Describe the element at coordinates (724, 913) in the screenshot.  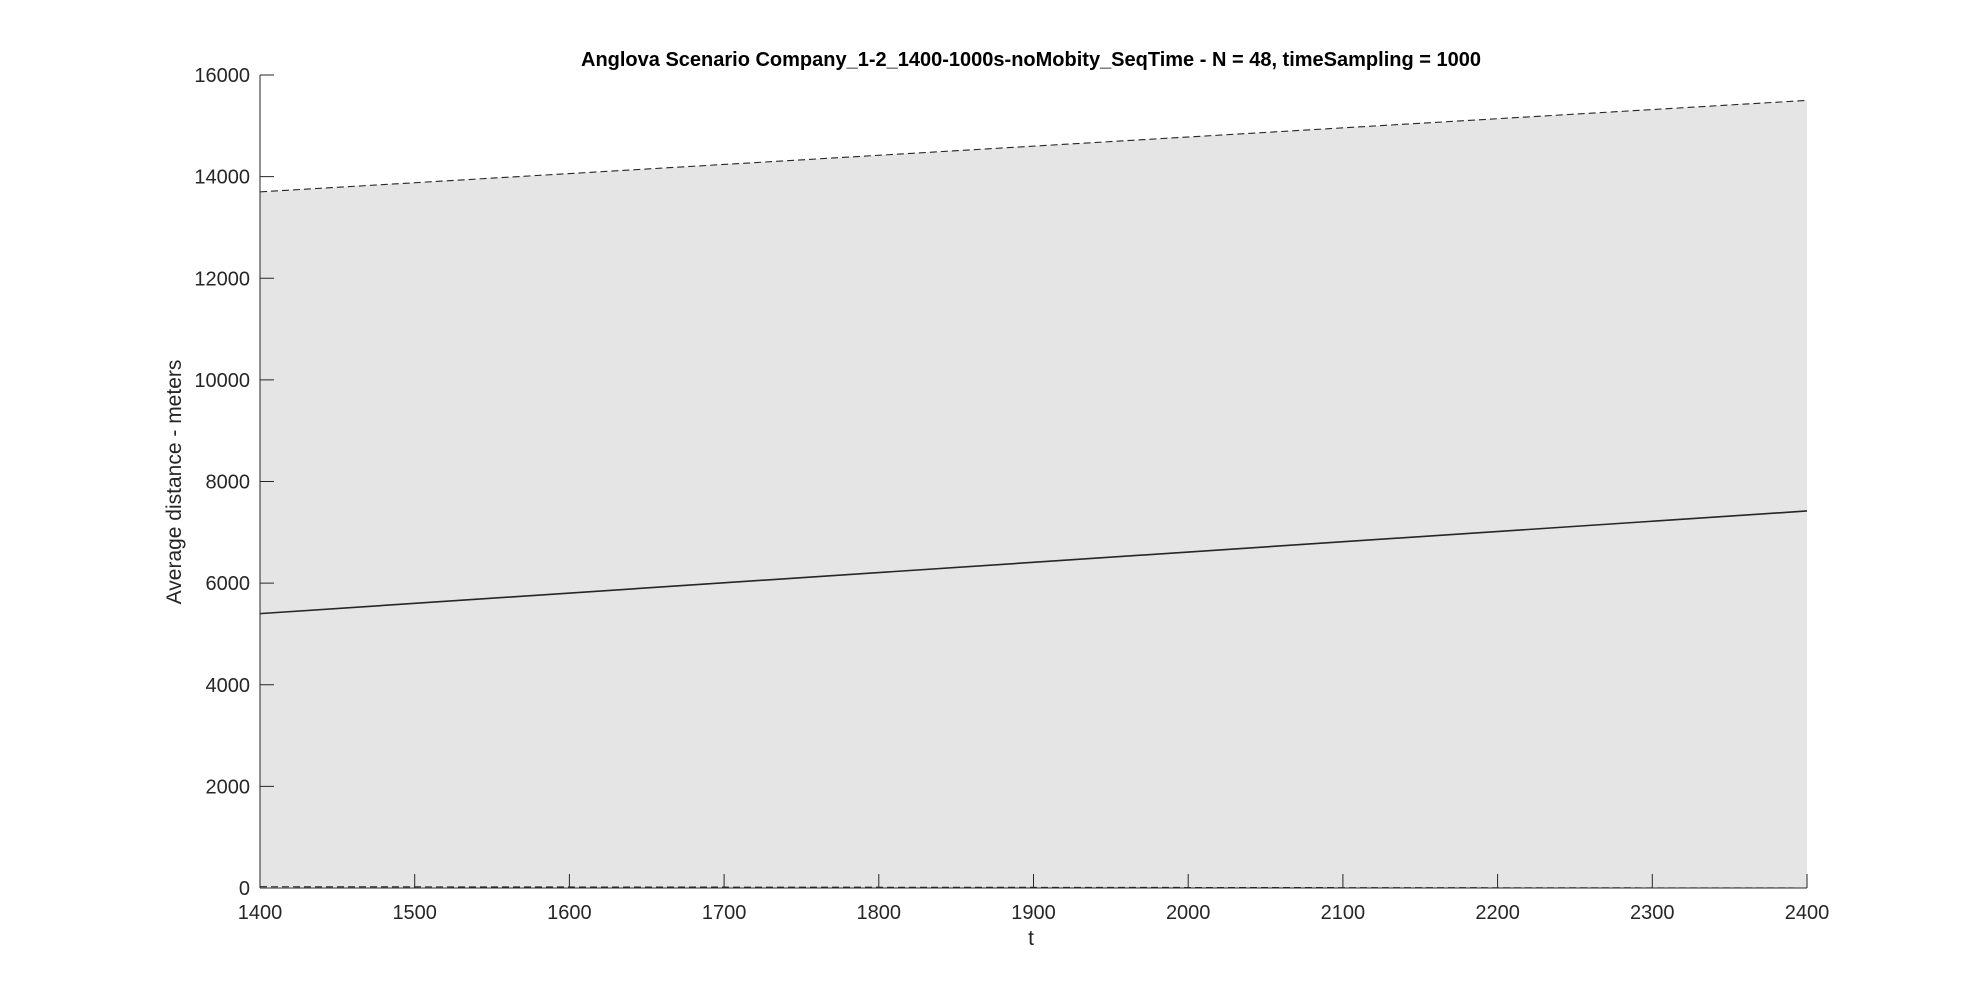
I see `x-tick-label: 1700` at that location.